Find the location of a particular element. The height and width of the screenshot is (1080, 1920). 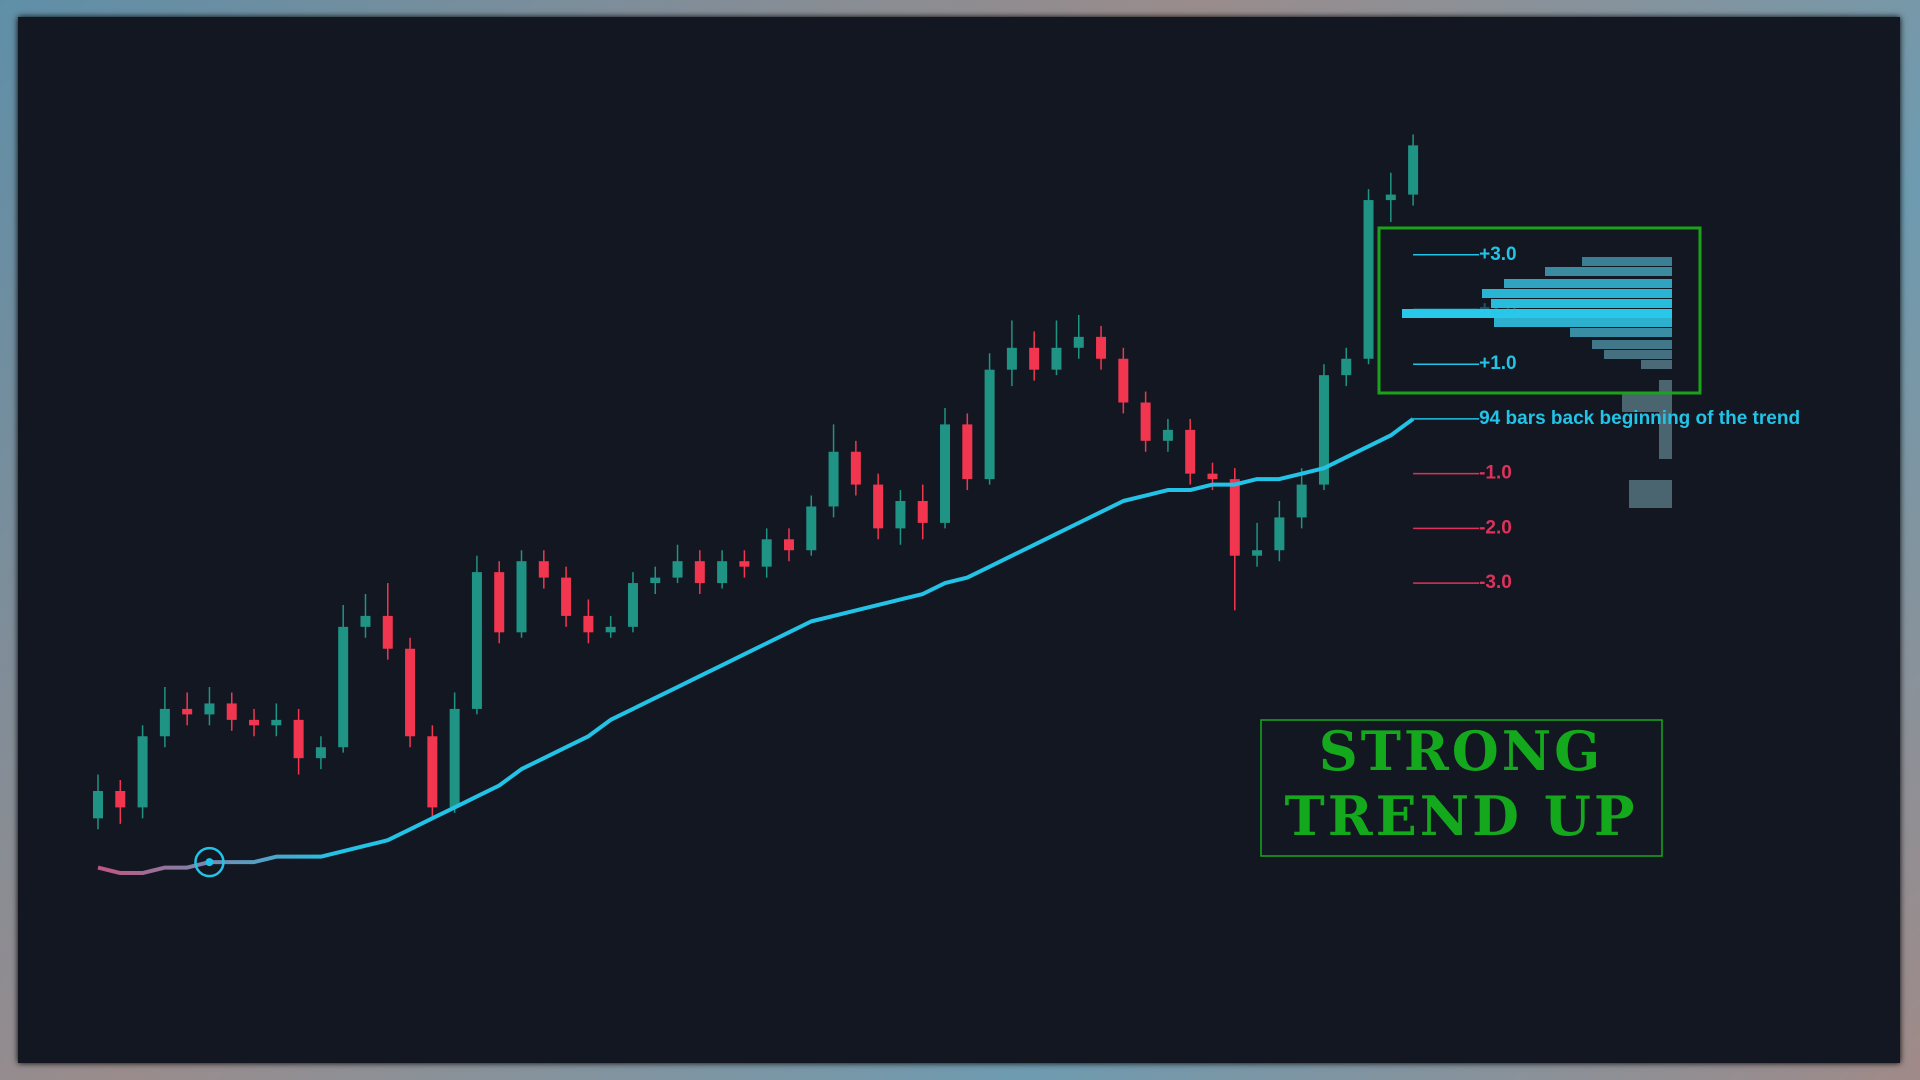

signal-text: STRONG is located at coordinates (1461, 751).